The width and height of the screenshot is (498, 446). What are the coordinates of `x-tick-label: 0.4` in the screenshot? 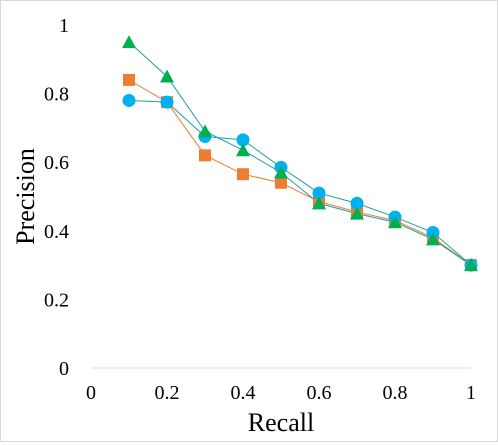 It's located at (243, 393).